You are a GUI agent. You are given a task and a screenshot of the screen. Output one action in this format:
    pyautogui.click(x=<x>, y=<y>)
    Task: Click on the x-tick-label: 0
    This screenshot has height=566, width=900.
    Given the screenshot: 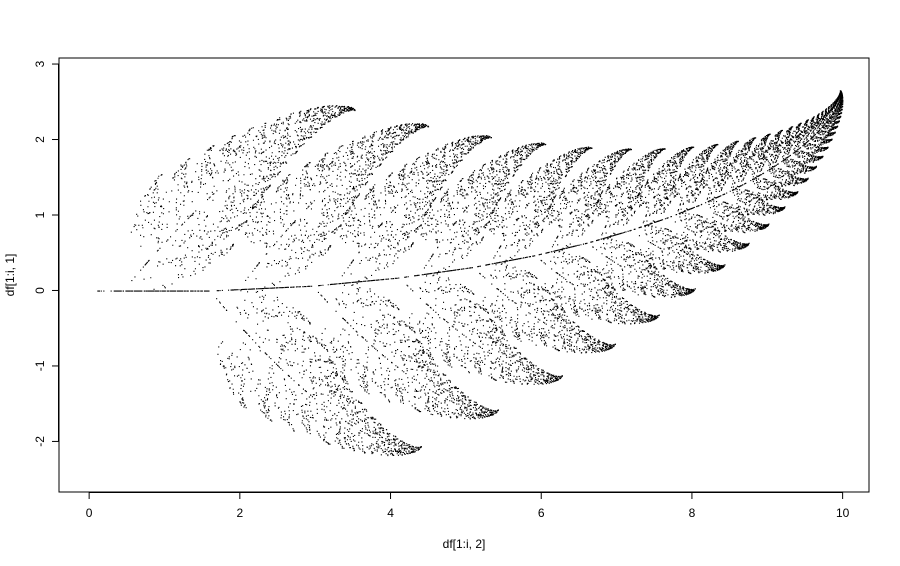 What is the action you would take?
    pyautogui.click(x=89, y=513)
    